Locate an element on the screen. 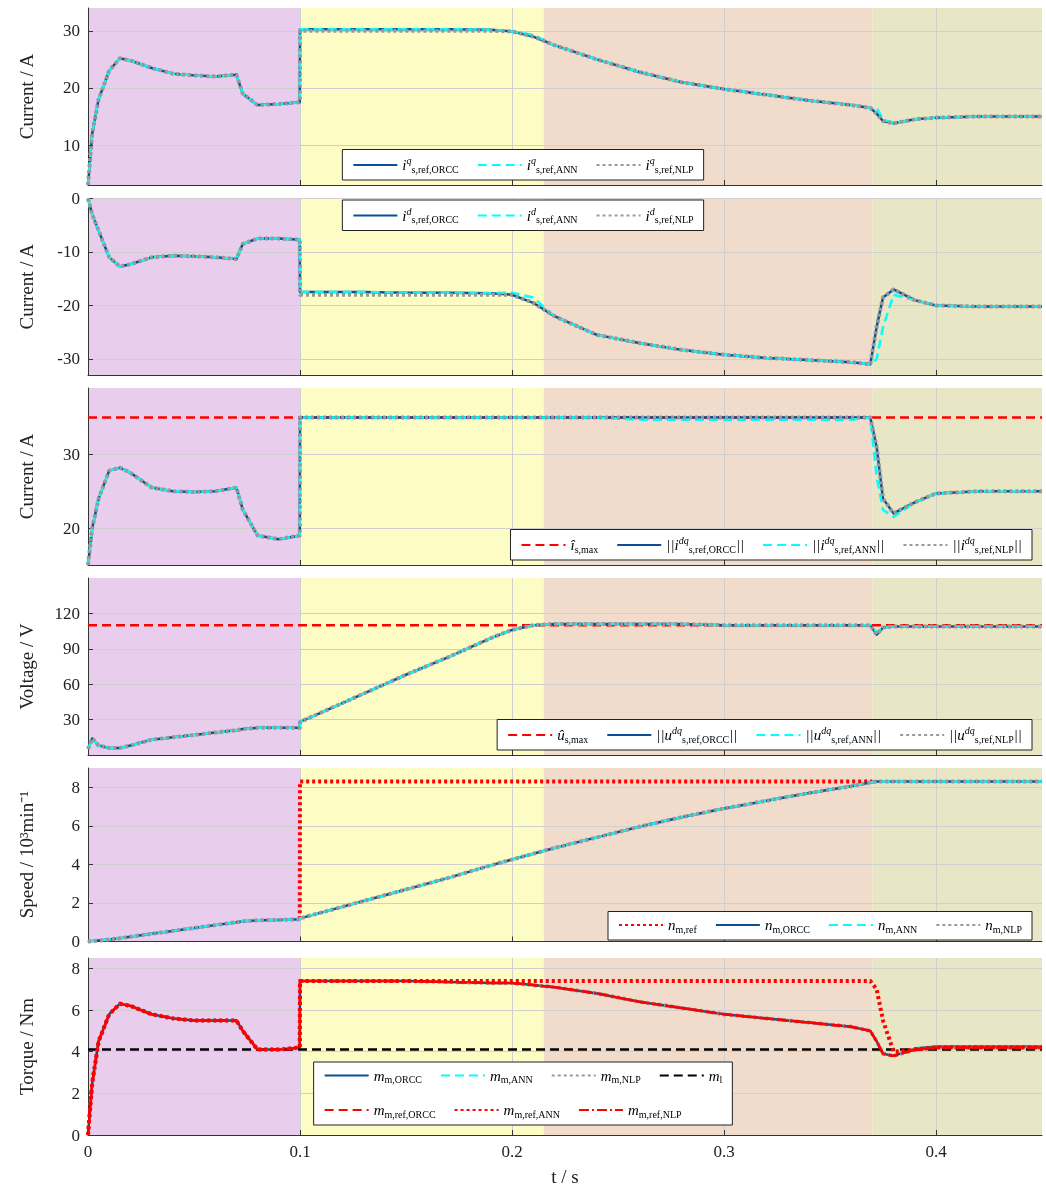 Image resolution: width=1046 pixels, height=1193 pixels. y-tick-label: -20 is located at coordinates (68, 305).